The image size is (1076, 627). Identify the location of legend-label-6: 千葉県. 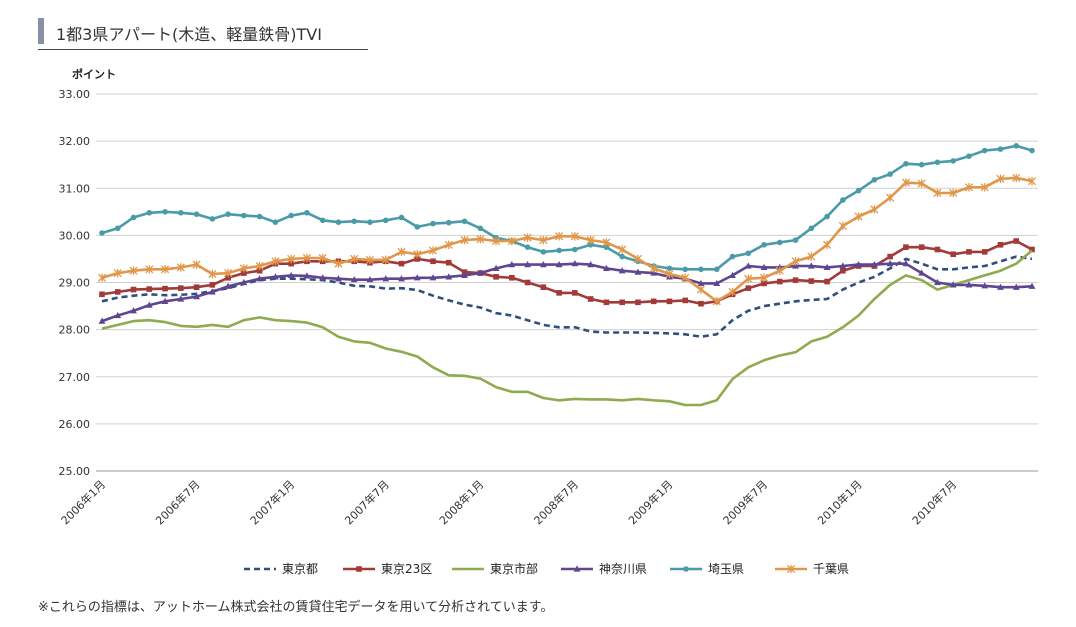
(831, 569).